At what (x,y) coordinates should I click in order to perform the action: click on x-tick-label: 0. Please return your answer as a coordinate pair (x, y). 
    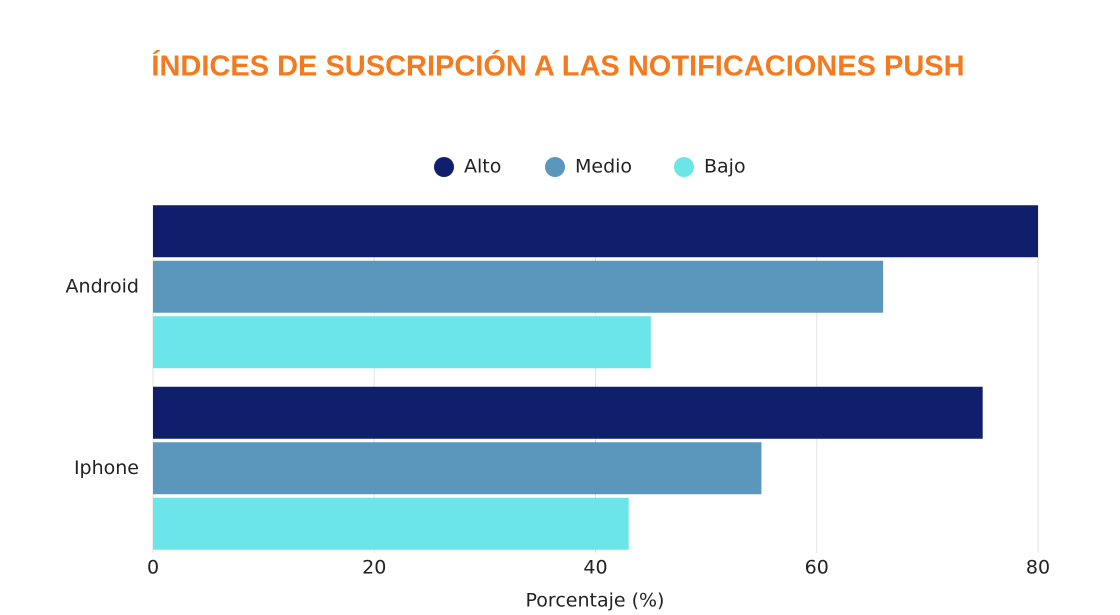
    Looking at the image, I should click on (153, 568).